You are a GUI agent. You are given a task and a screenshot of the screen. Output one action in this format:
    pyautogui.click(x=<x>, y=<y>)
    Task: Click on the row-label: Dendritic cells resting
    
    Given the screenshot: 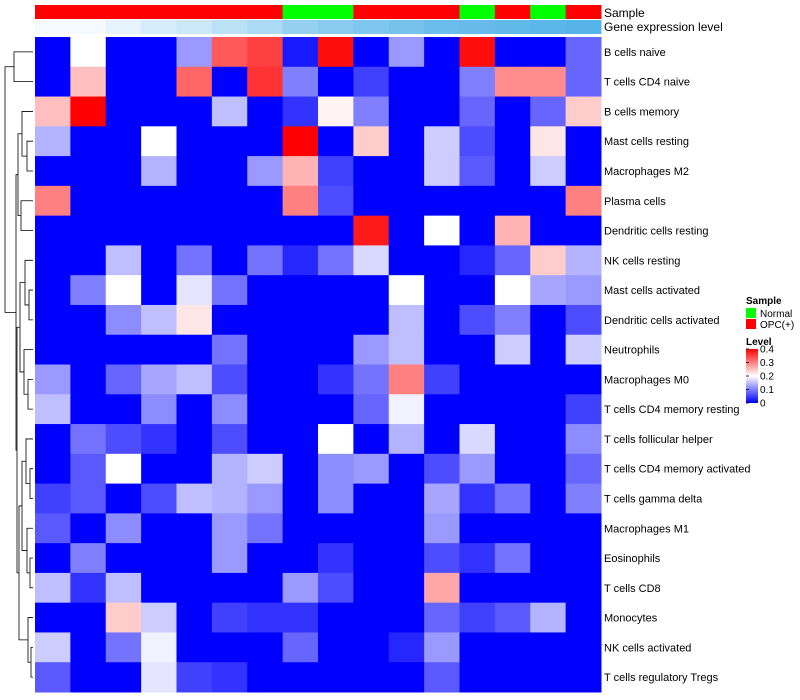 What is the action you would take?
    pyautogui.click(x=656, y=232)
    